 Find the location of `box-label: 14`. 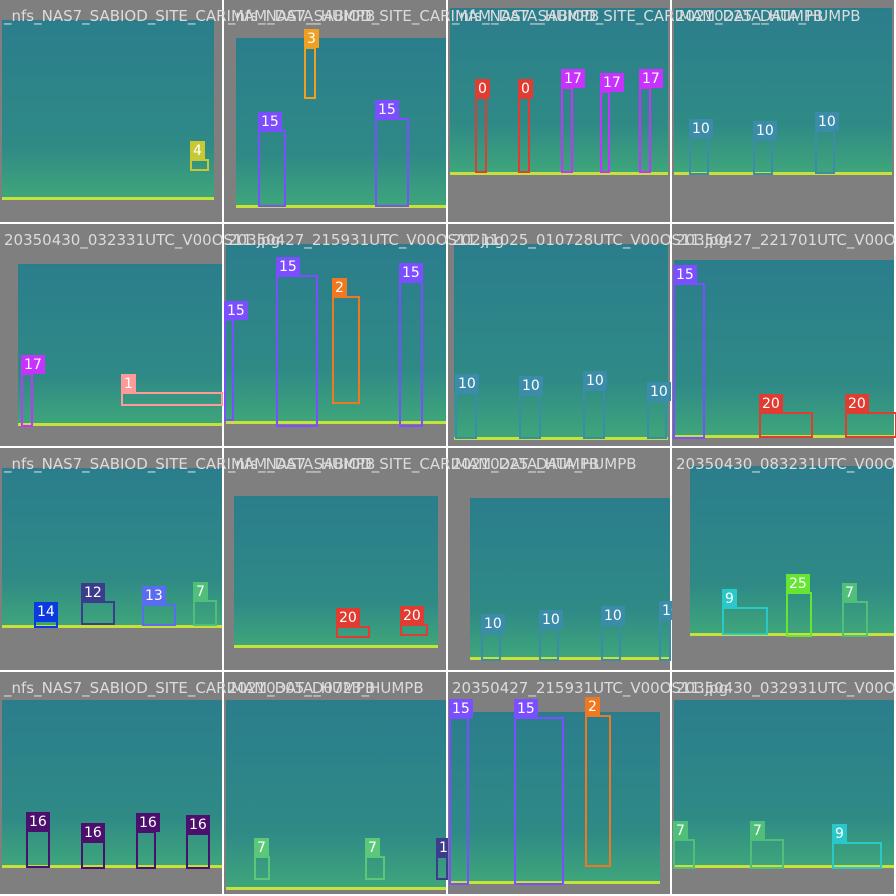

box-label: 14 is located at coordinates (46, 612).